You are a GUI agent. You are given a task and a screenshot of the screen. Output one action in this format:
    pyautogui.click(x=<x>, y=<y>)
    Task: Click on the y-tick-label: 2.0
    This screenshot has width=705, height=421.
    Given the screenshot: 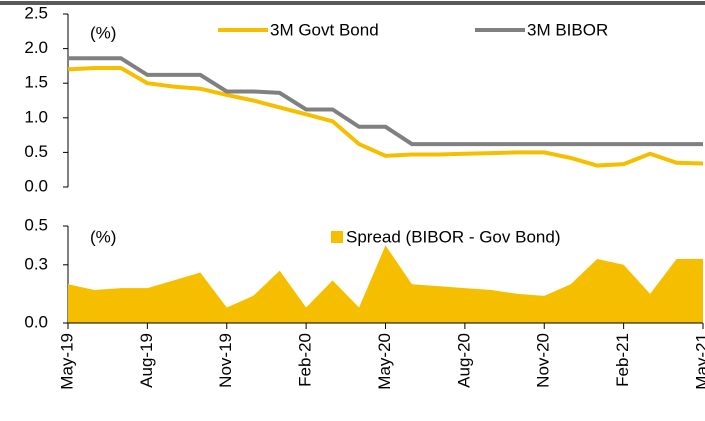 What is the action you would take?
    pyautogui.click(x=36, y=47)
    